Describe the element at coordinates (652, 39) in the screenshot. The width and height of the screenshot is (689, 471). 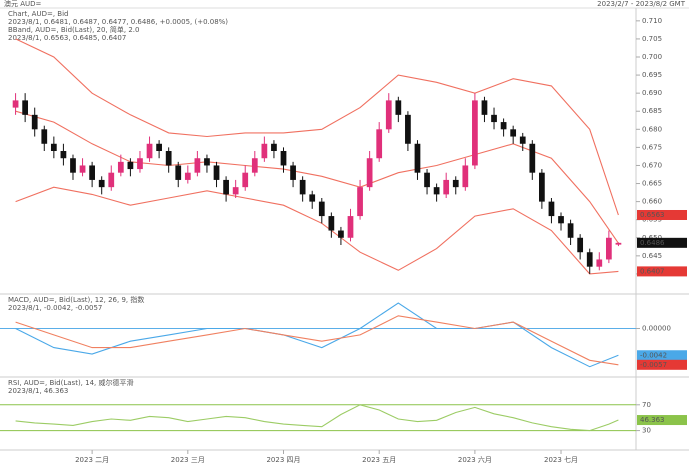
I see `y-tick-label: 0.705` at that location.